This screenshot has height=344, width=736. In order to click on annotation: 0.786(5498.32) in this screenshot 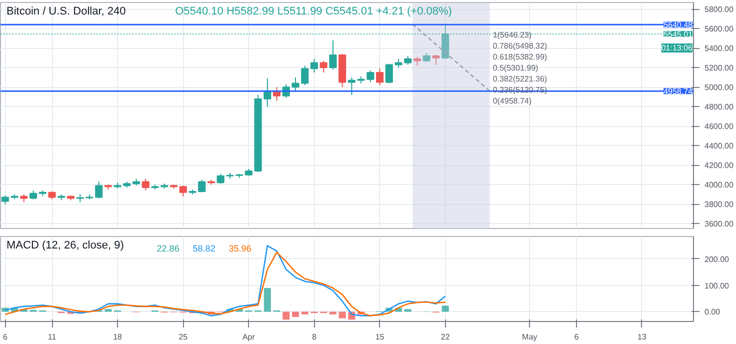, I will do `click(520, 46)`.